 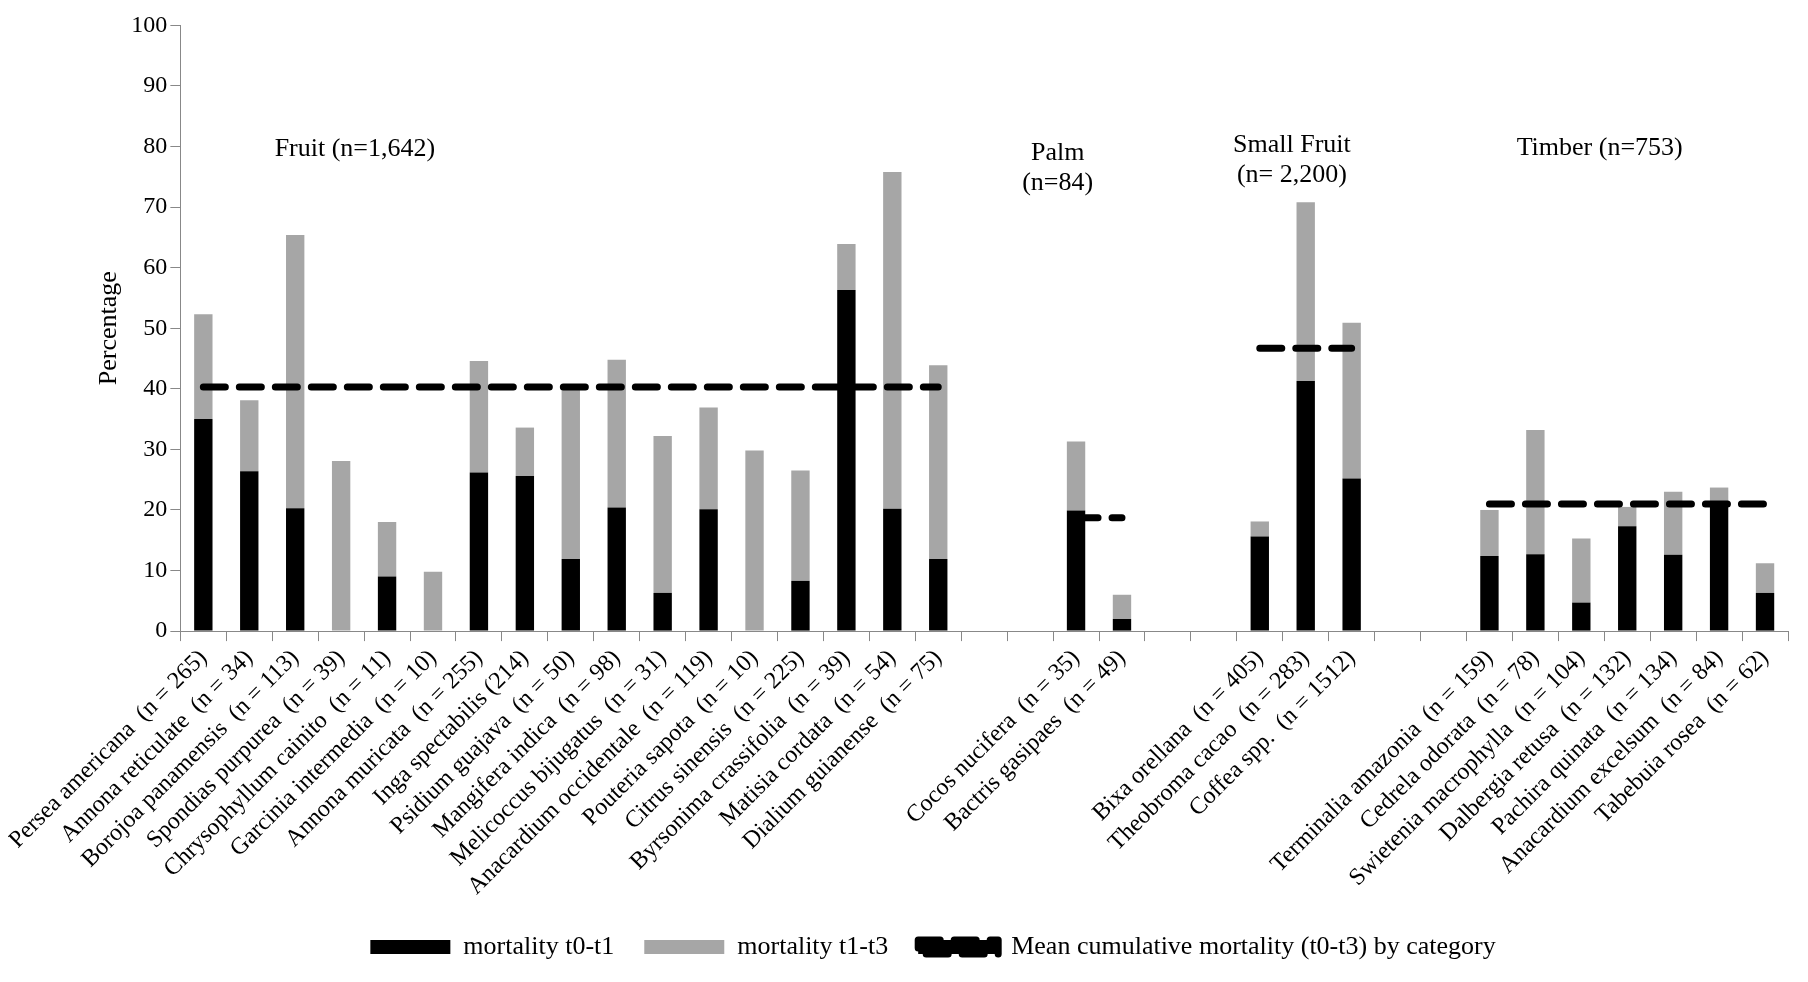 I want to click on y-tick-label: 0, so click(x=161, y=629).